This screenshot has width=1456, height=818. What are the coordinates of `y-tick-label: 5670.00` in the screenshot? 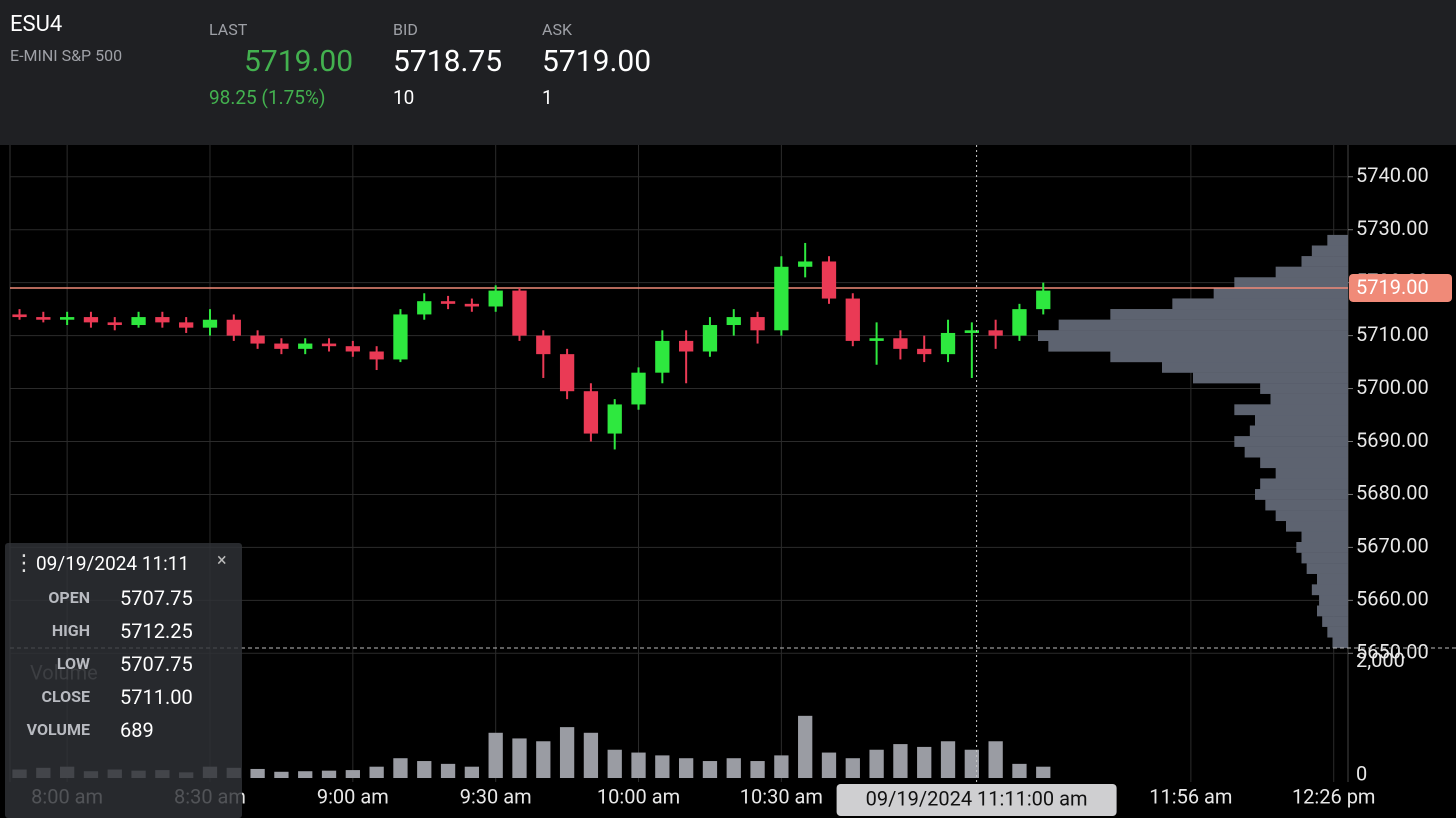 It's located at (1392, 546).